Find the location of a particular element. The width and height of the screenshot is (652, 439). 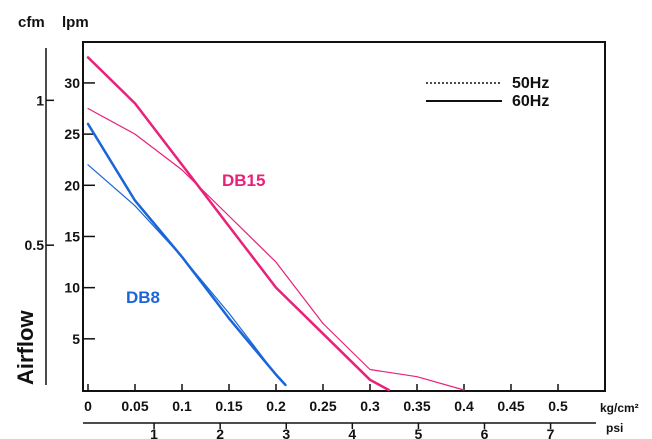

cfm-unit-label: cfm is located at coordinates (31, 22).